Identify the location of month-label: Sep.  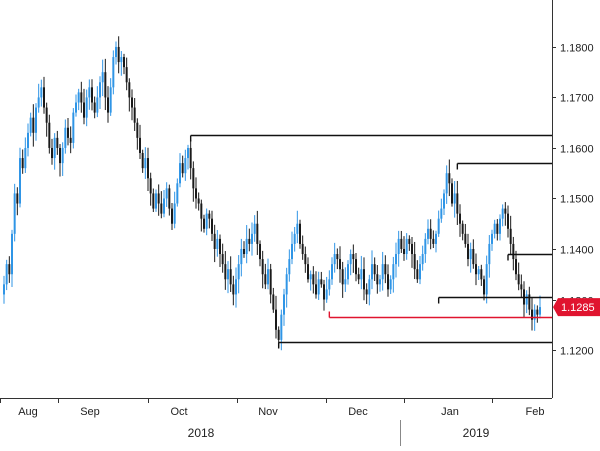
(90, 412).